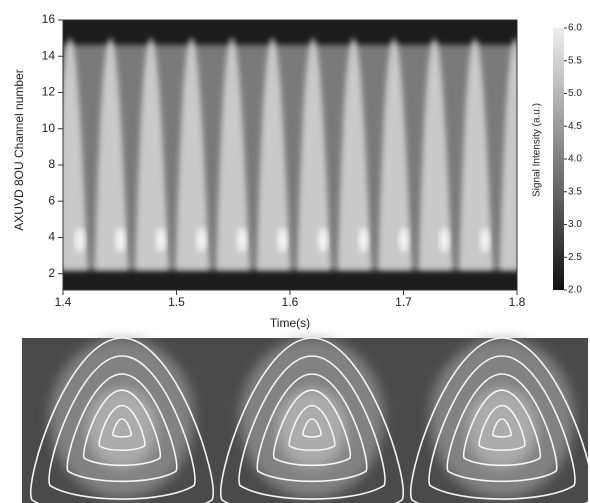 This screenshot has height=503, width=590. Describe the element at coordinates (176, 302) in the screenshot. I see `x-tick-label: 1.5` at that location.